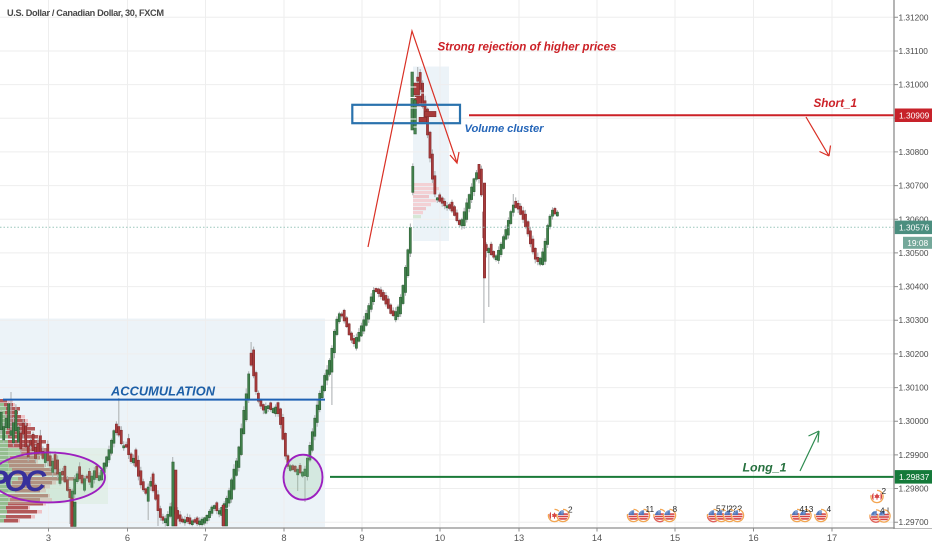  Describe the element at coordinates (440, 538) in the screenshot. I see `svg-text: 10` at that location.